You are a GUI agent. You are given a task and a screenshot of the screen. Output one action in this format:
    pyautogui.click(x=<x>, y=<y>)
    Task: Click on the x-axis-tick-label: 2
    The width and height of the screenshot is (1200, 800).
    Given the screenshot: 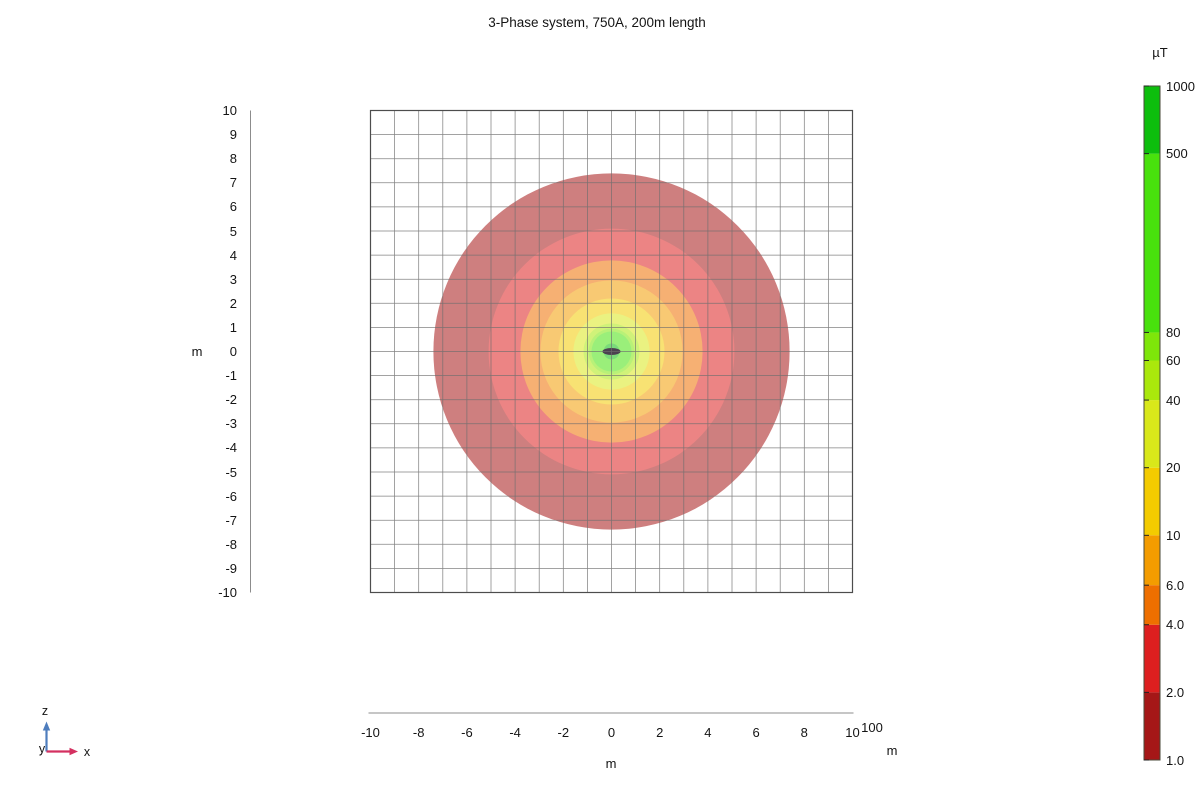 What is the action you would take?
    pyautogui.click(x=660, y=732)
    